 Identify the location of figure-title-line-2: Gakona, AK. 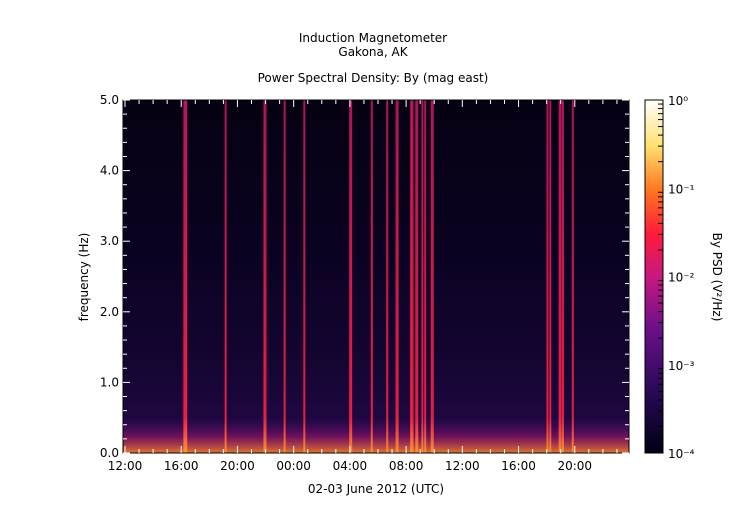
(373, 52).